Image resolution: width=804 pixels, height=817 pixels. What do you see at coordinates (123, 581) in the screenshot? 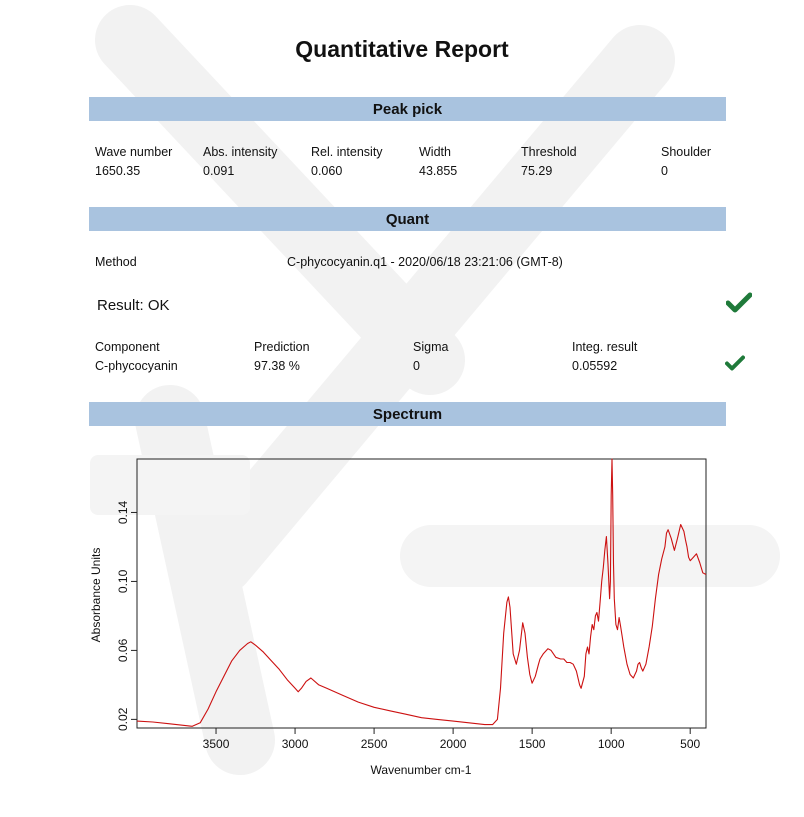
I see `y-tick-label: 0.10` at bounding box center [123, 581].